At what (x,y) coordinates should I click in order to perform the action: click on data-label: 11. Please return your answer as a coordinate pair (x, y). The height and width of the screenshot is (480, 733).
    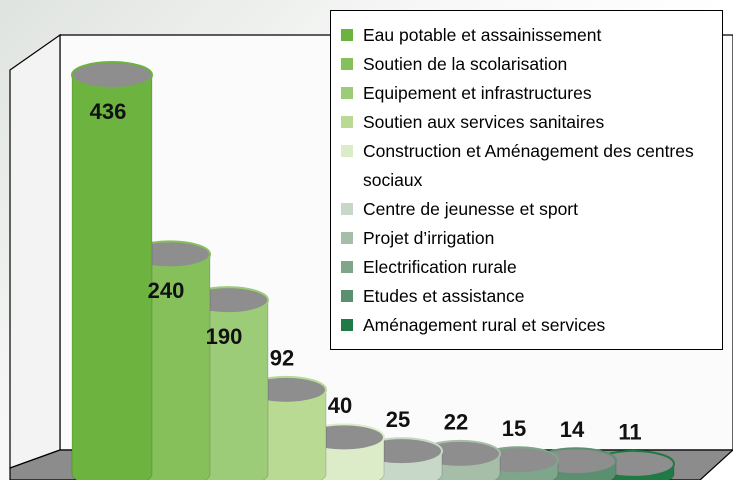
    Looking at the image, I should click on (629, 432).